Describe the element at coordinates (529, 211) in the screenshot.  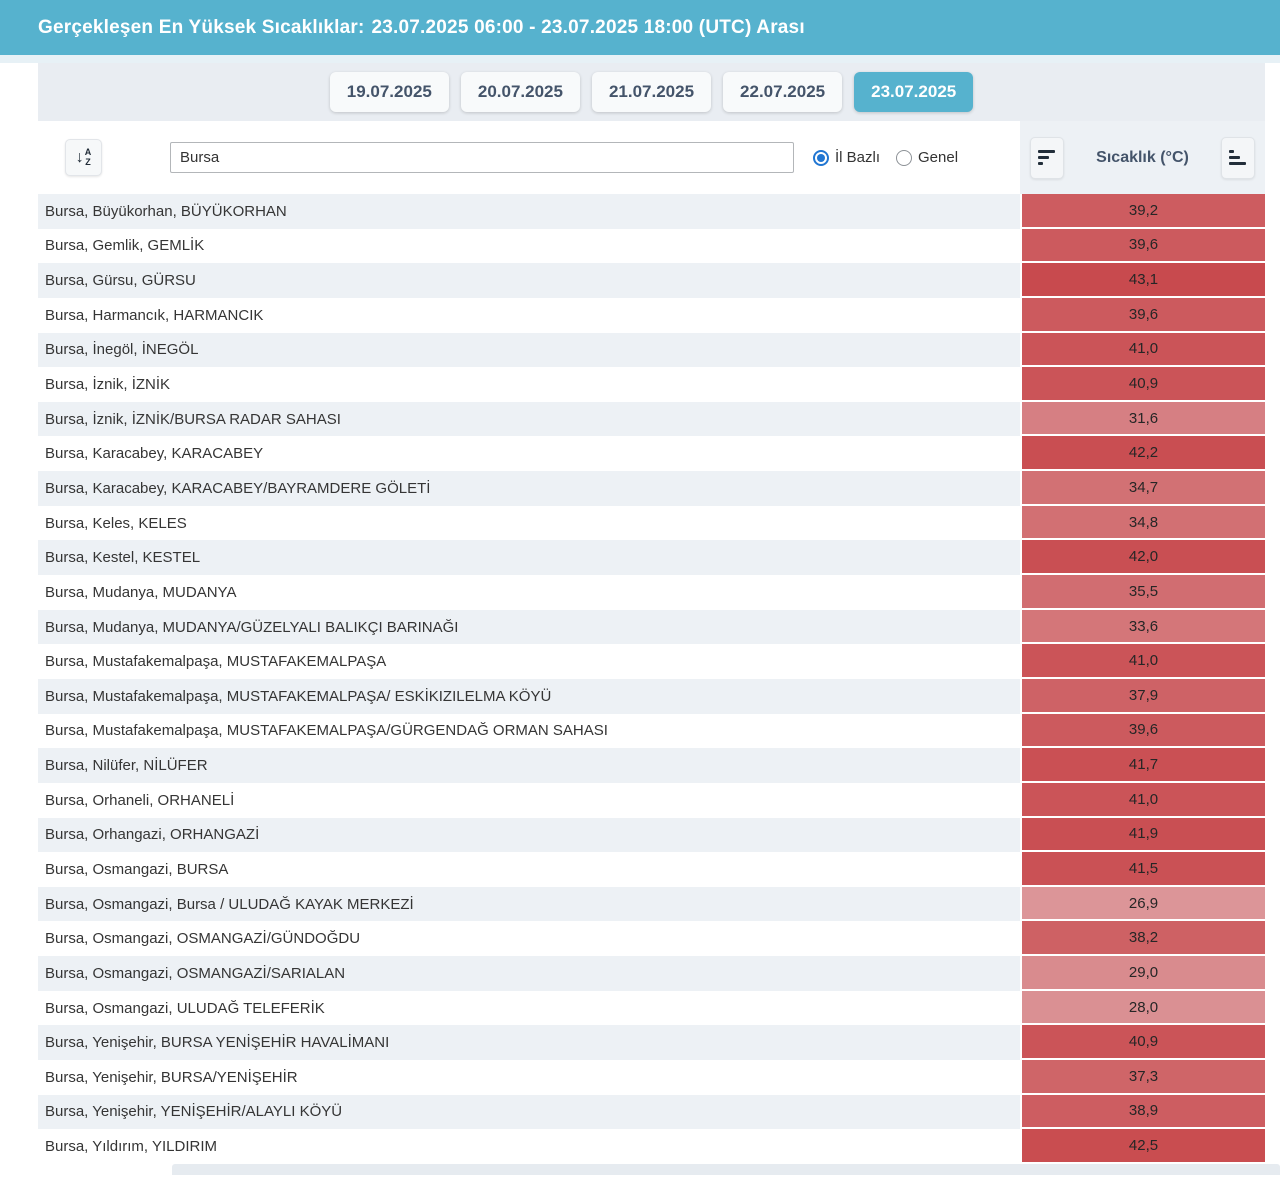
I see `station-name-cell: Bursa, Büyükorhan, BÜYÜKORHAN` at that location.